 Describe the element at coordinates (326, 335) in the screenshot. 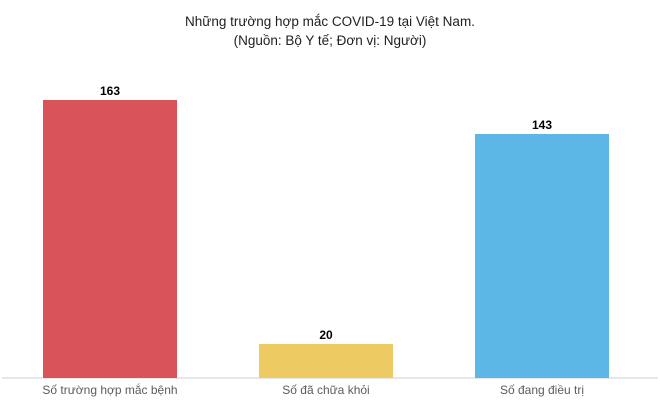

I see `bar-value-label: 20` at that location.